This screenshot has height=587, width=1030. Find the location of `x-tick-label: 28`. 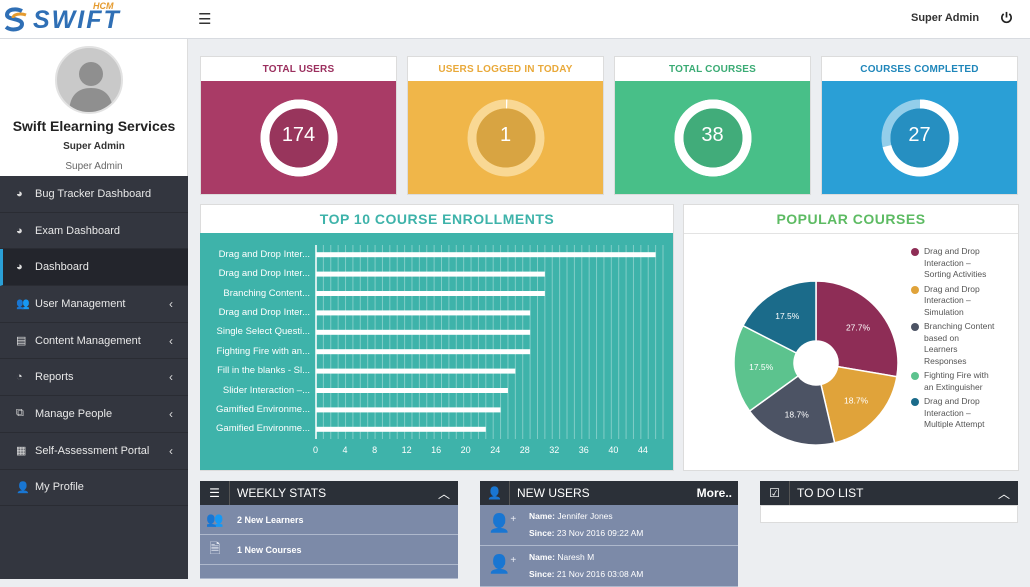

x-tick-label: 28 is located at coordinates (524, 450).